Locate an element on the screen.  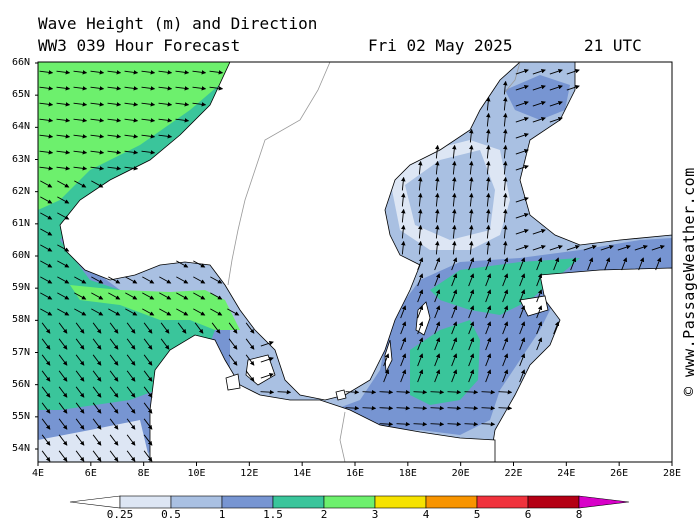
legend-bar is located at coordinates (349, 502).